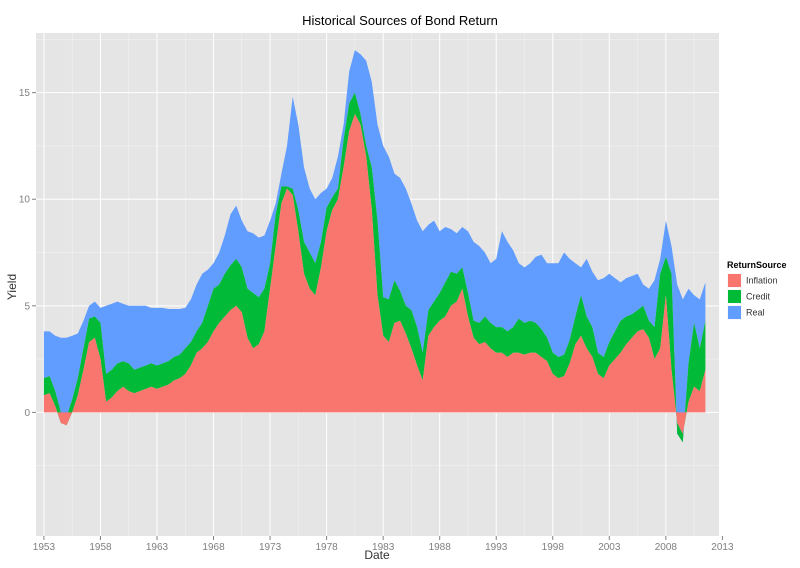 This screenshot has width=800, height=568. What do you see at coordinates (734, 296) in the screenshot?
I see `legend-key-credit` at bounding box center [734, 296].